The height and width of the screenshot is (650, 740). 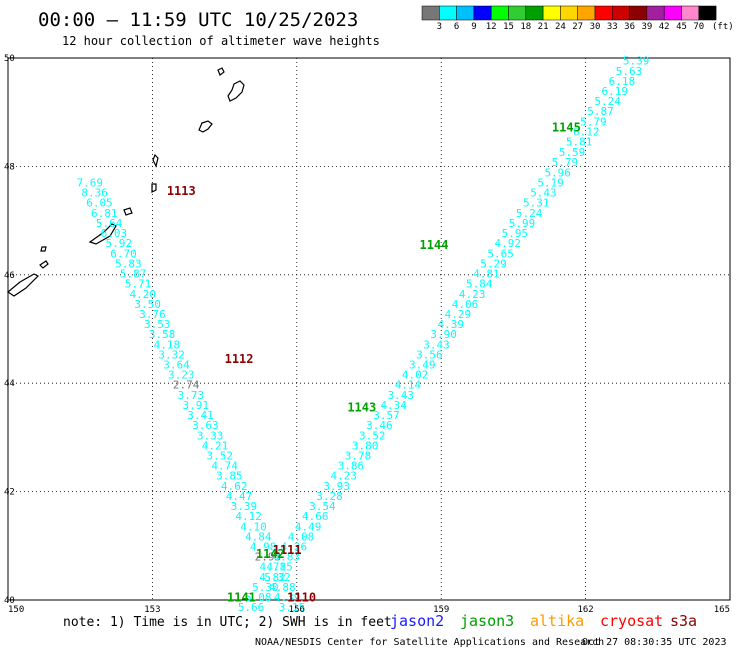 I want to click on wave-height-label: 4.06, so click(x=465, y=304).